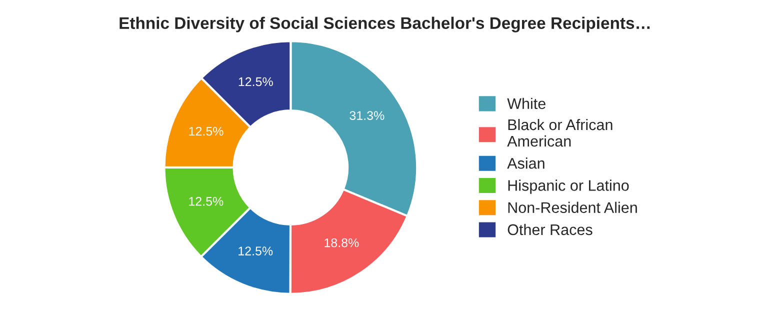  What do you see at coordinates (341, 243) in the screenshot?
I see `data-label: 18.8%` at bounding box center [341, 243].